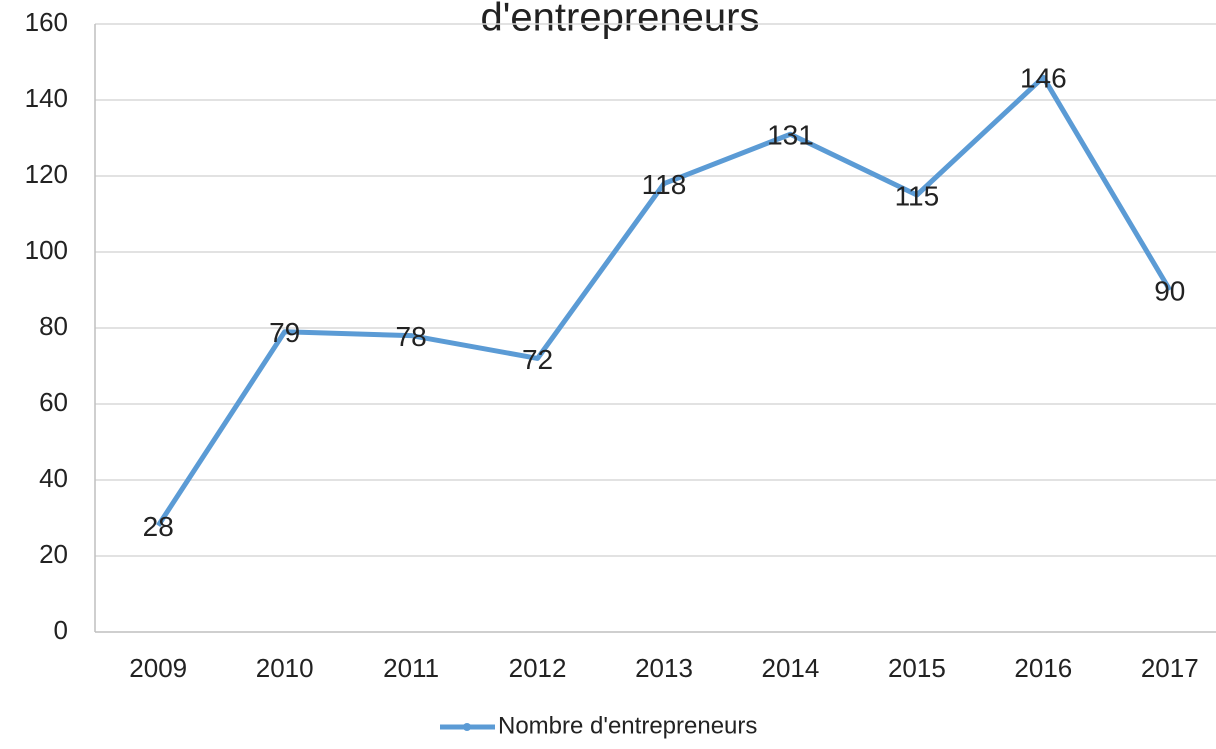  What do you see at coordinates (664, 668) in the screenshot?
I see `x-tick-label: 2013` at bounding box center [664, 668].